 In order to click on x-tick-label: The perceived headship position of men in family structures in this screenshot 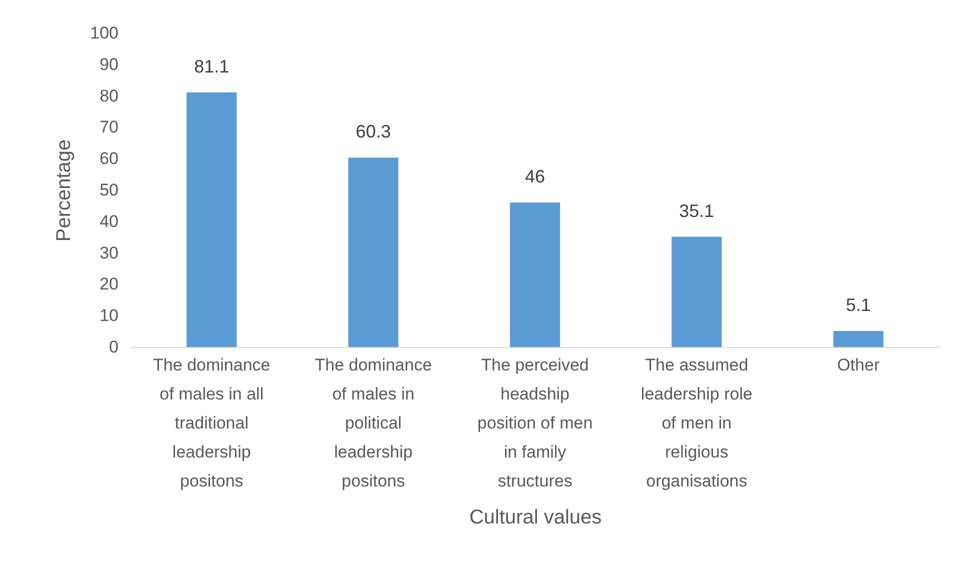, I will do `click(535, 423)`.